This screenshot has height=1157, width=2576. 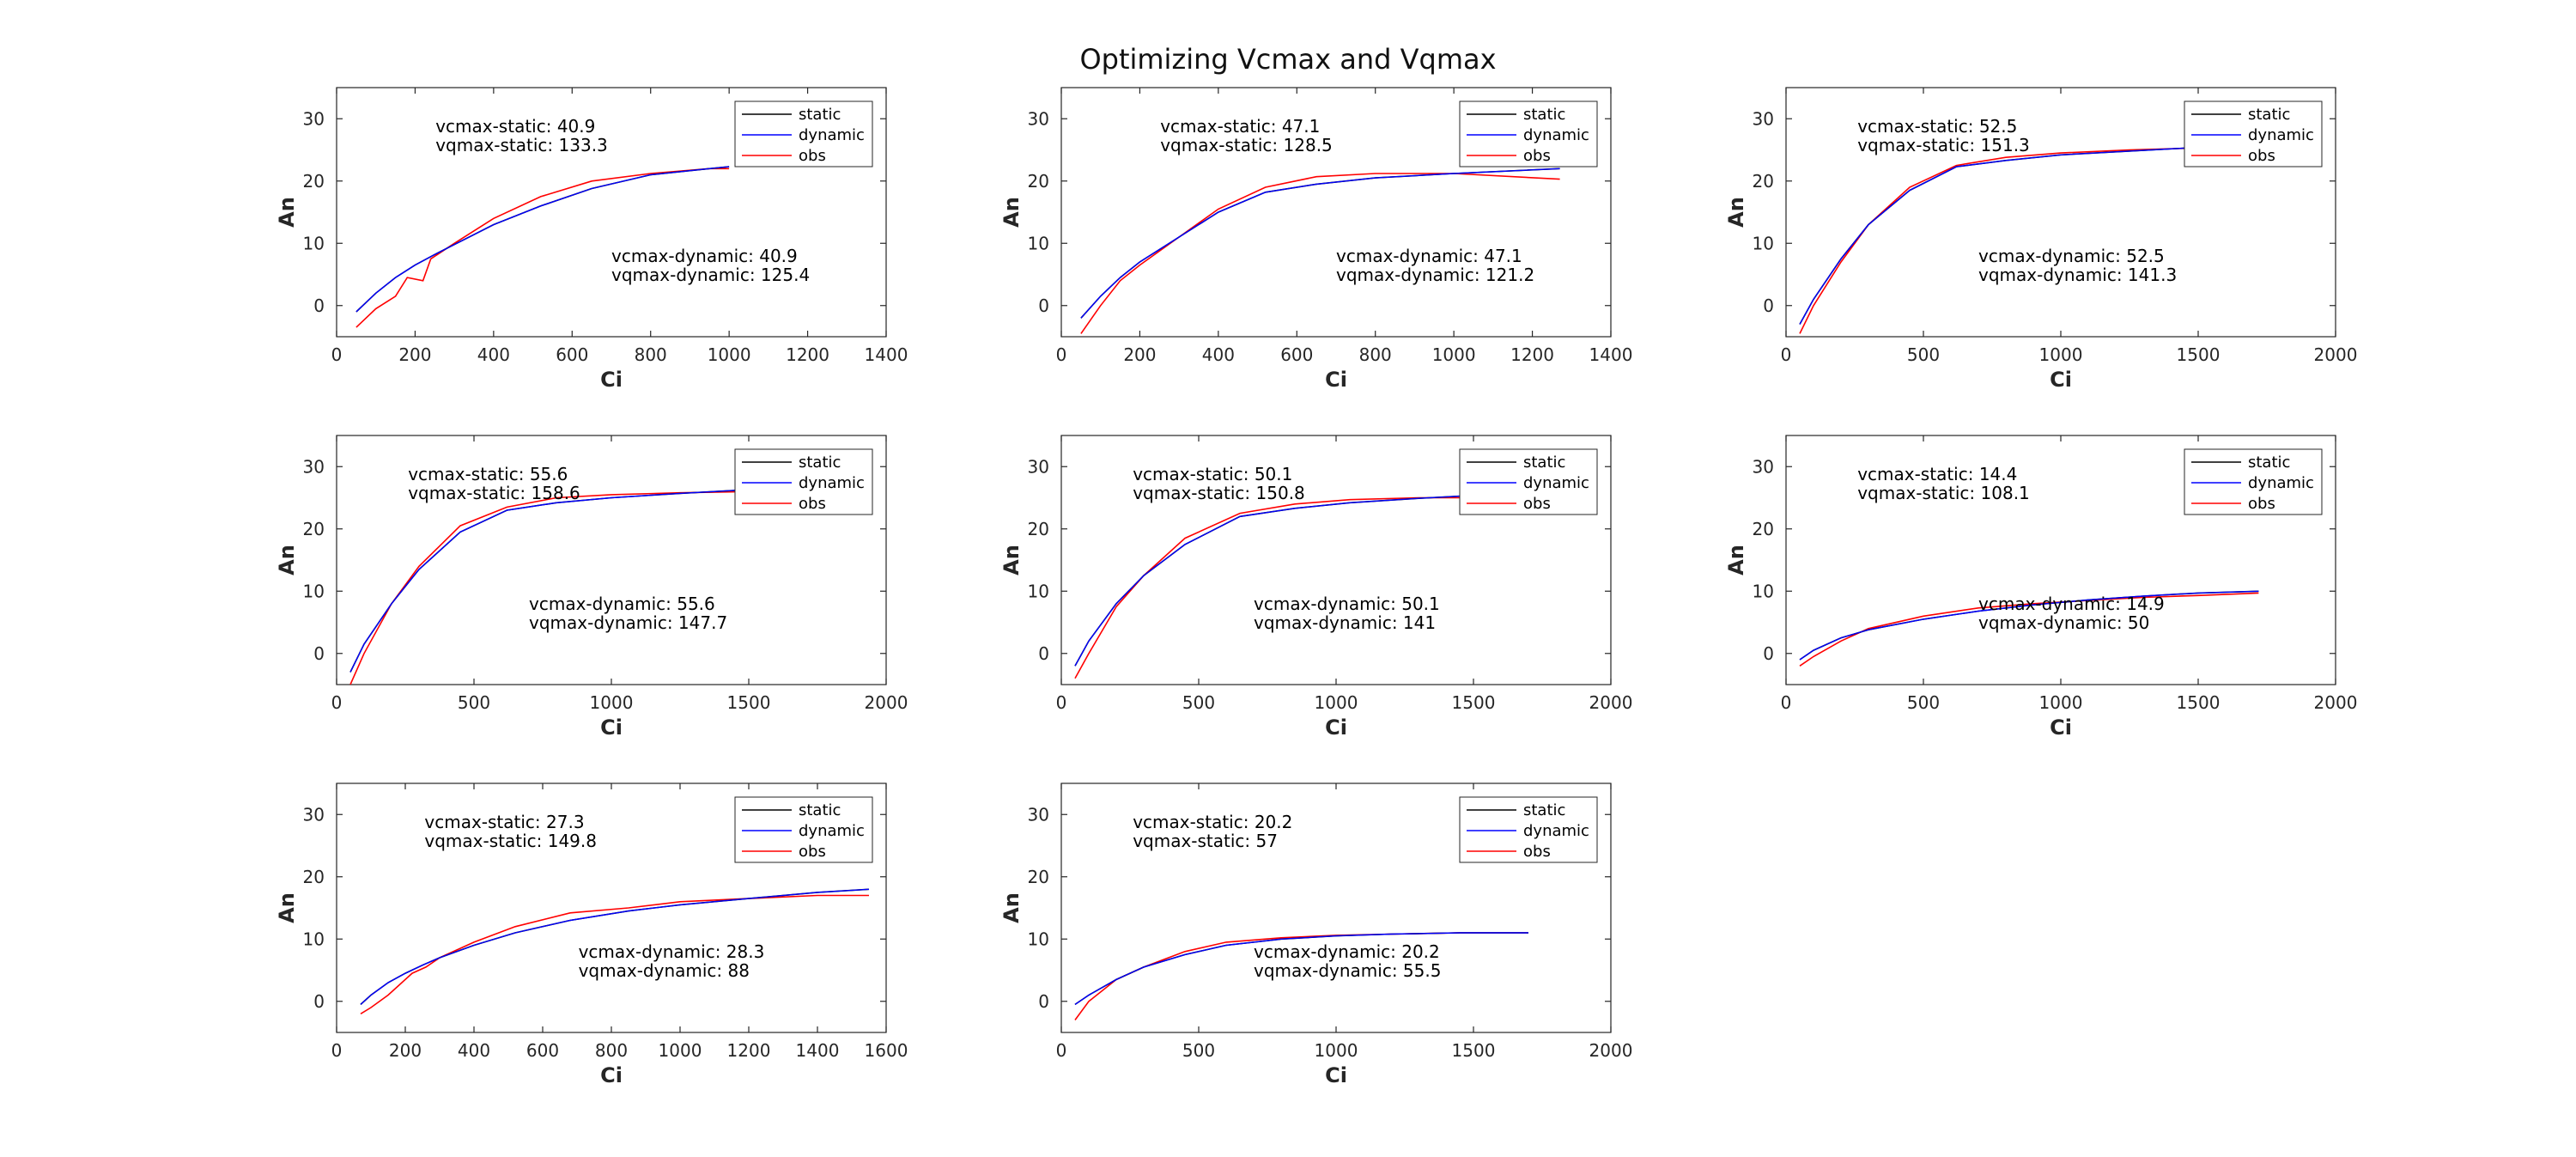 What do you see at coordinates (711, 275) in the screenshot?
I see `annotation-dynamic: vqmax-dynamic: 125.4` at bounding box center [711, 275].